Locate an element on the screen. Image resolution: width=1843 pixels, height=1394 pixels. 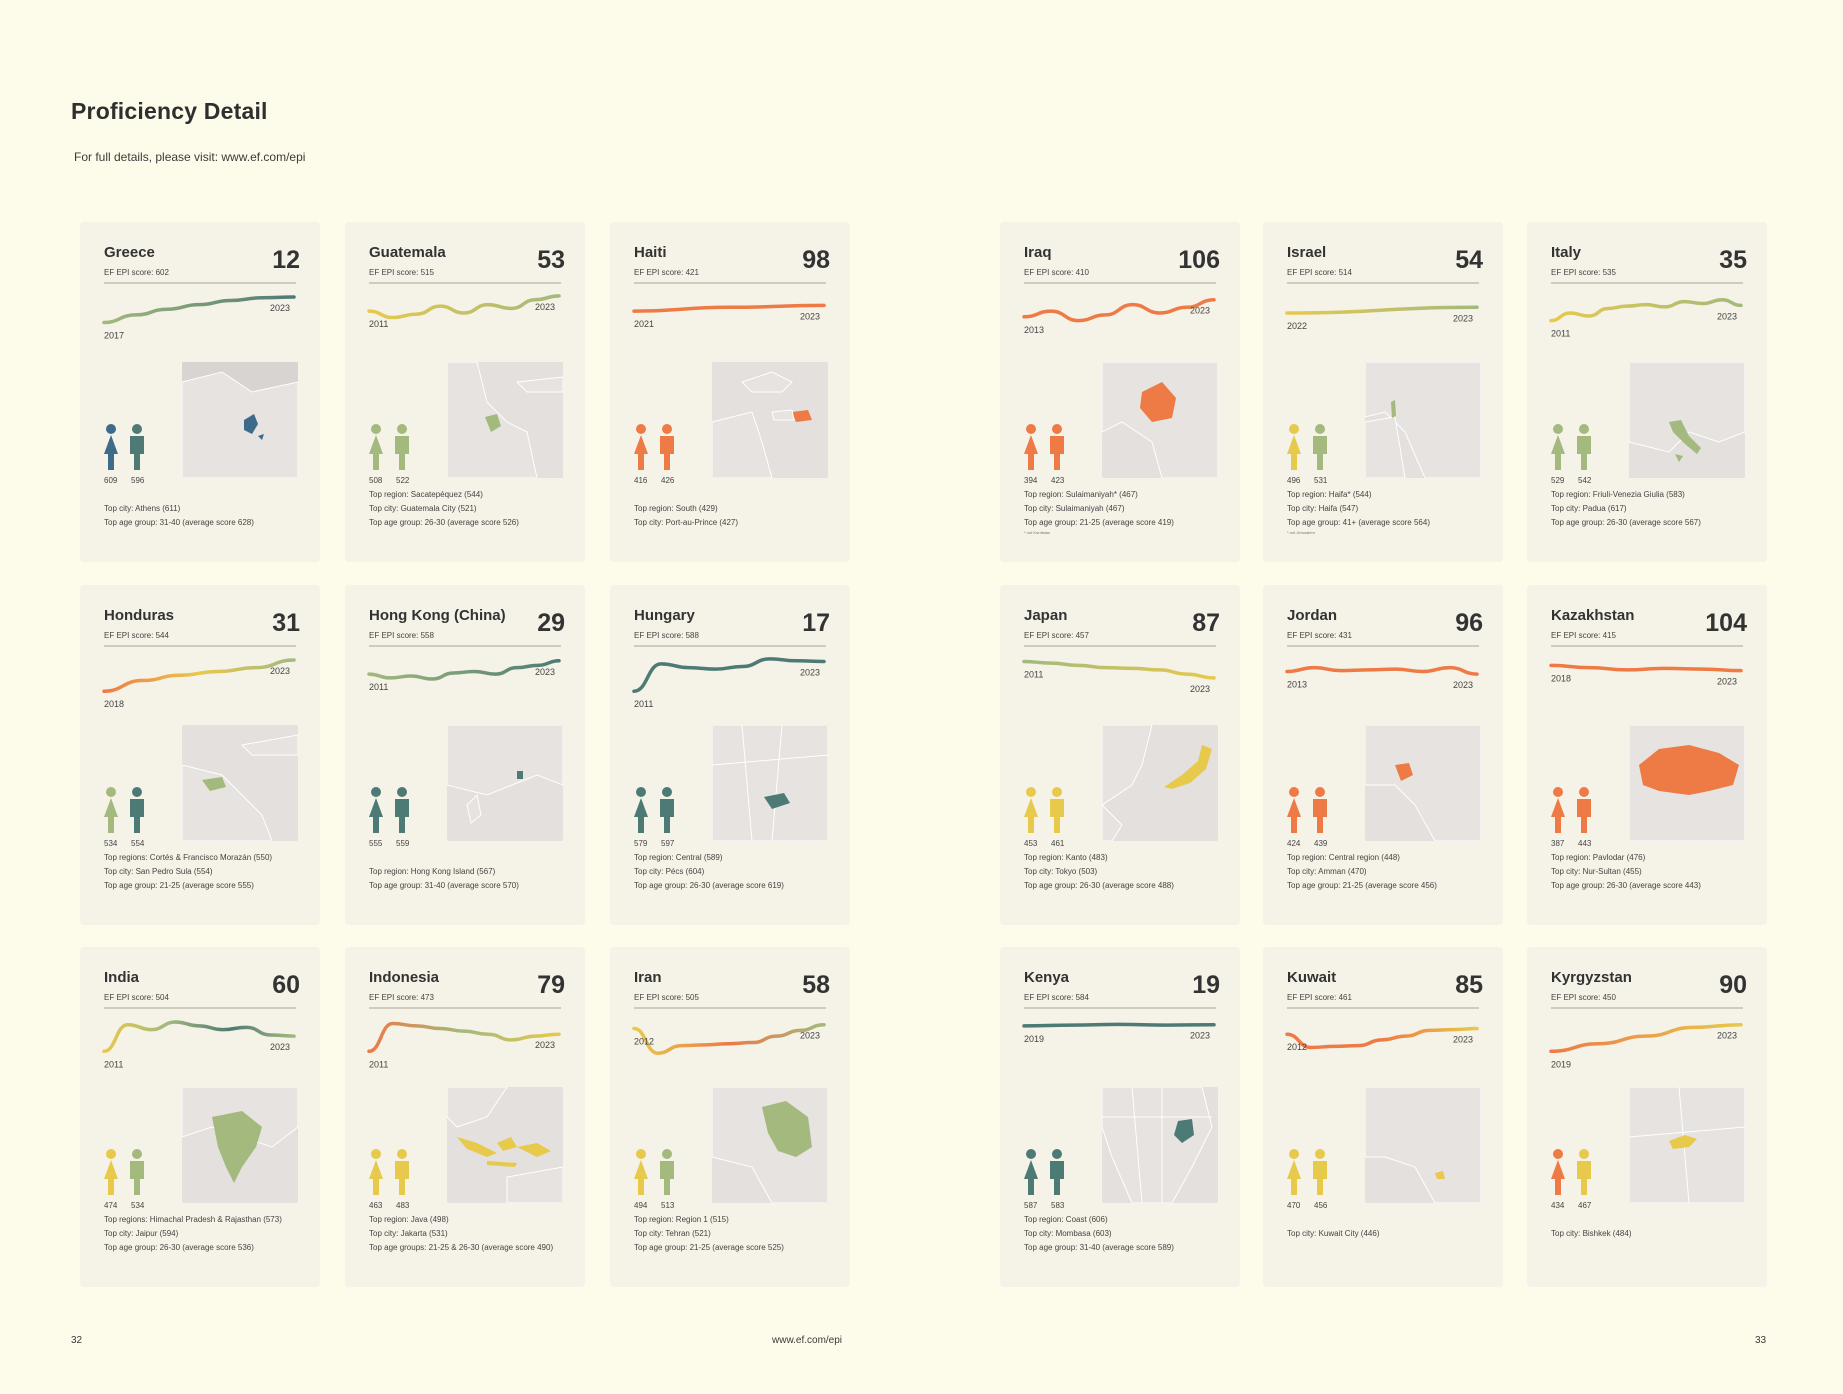
info-line: Top age group: 31-40 (average score 628) is located at coordinates (179, 522).